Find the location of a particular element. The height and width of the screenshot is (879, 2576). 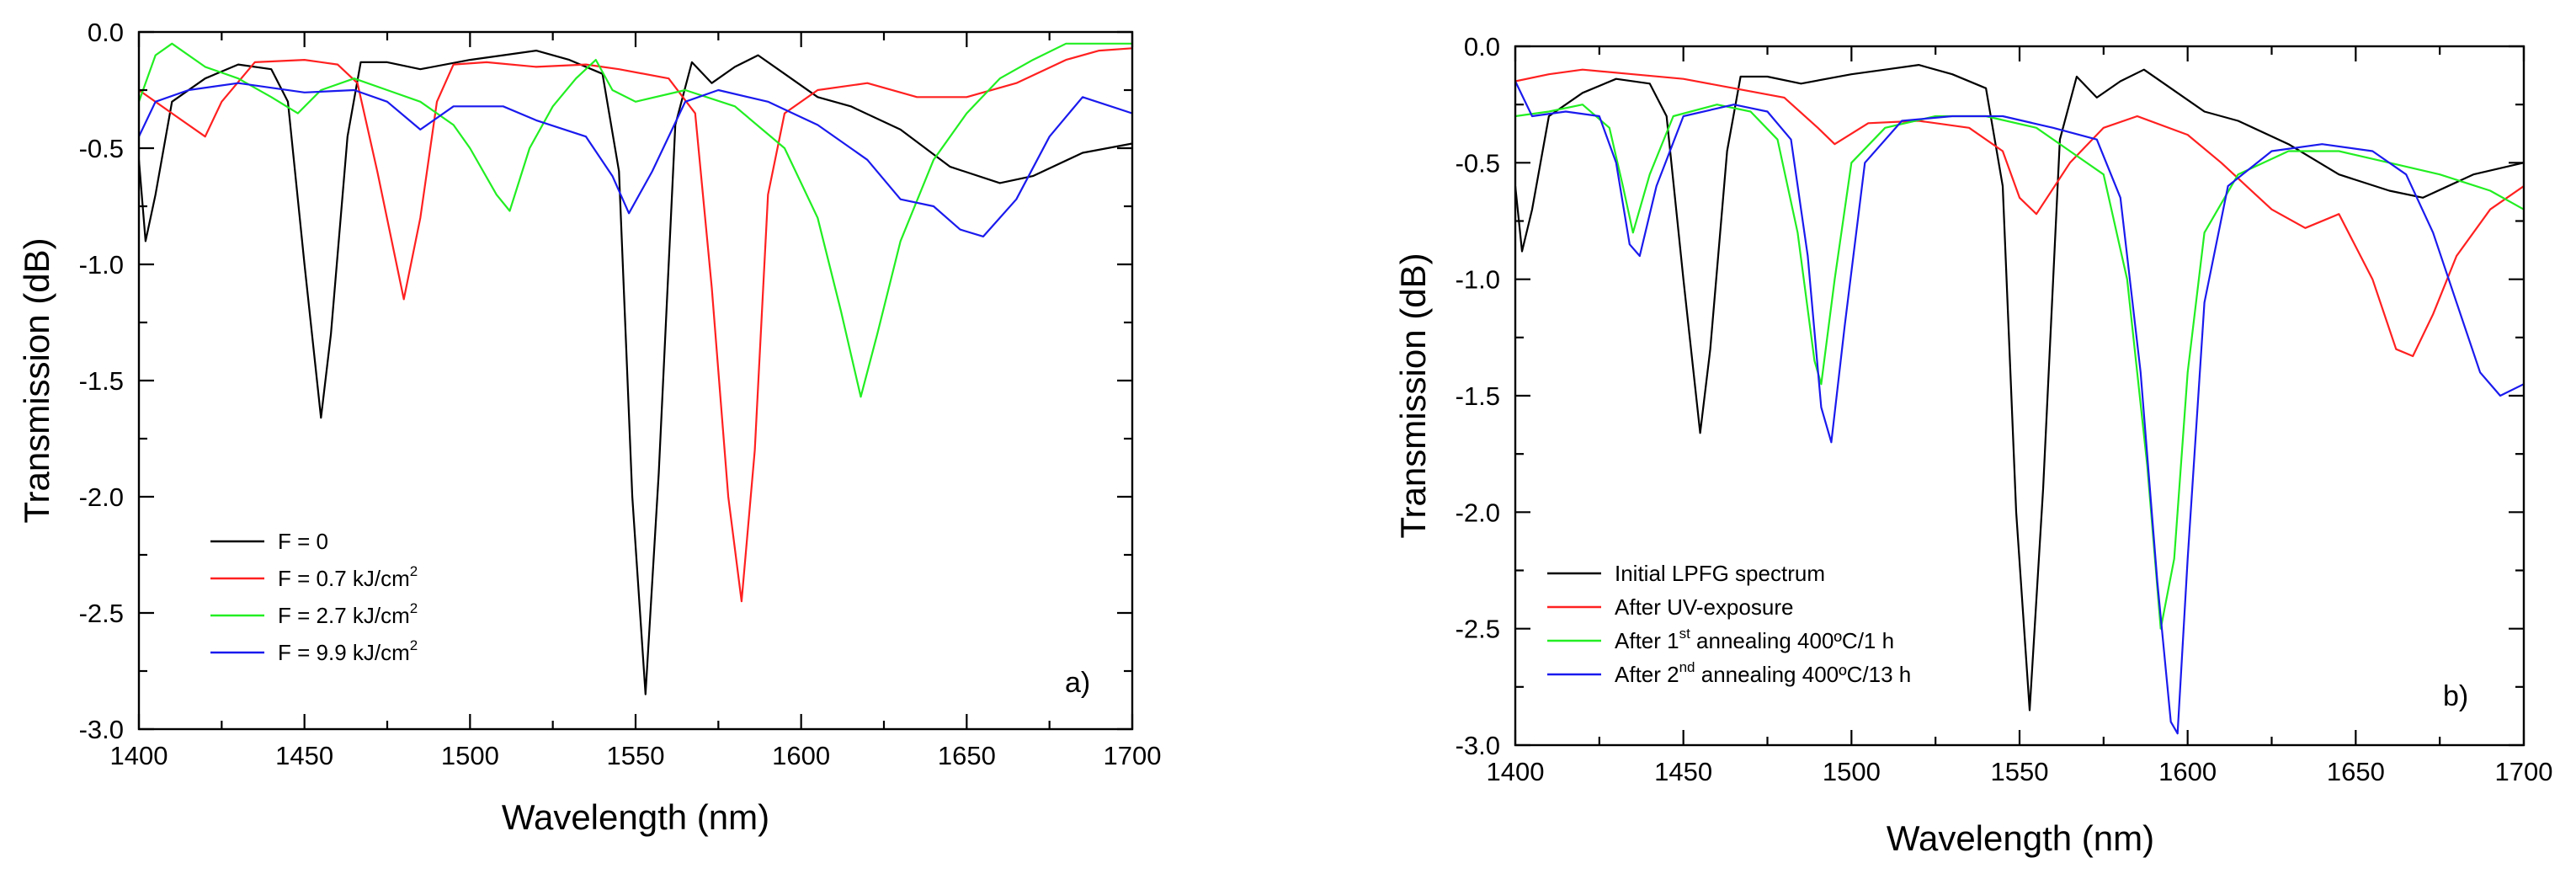

legend-label: F = 2.7 kJ/cm2 is located at coordinates (348, 614).